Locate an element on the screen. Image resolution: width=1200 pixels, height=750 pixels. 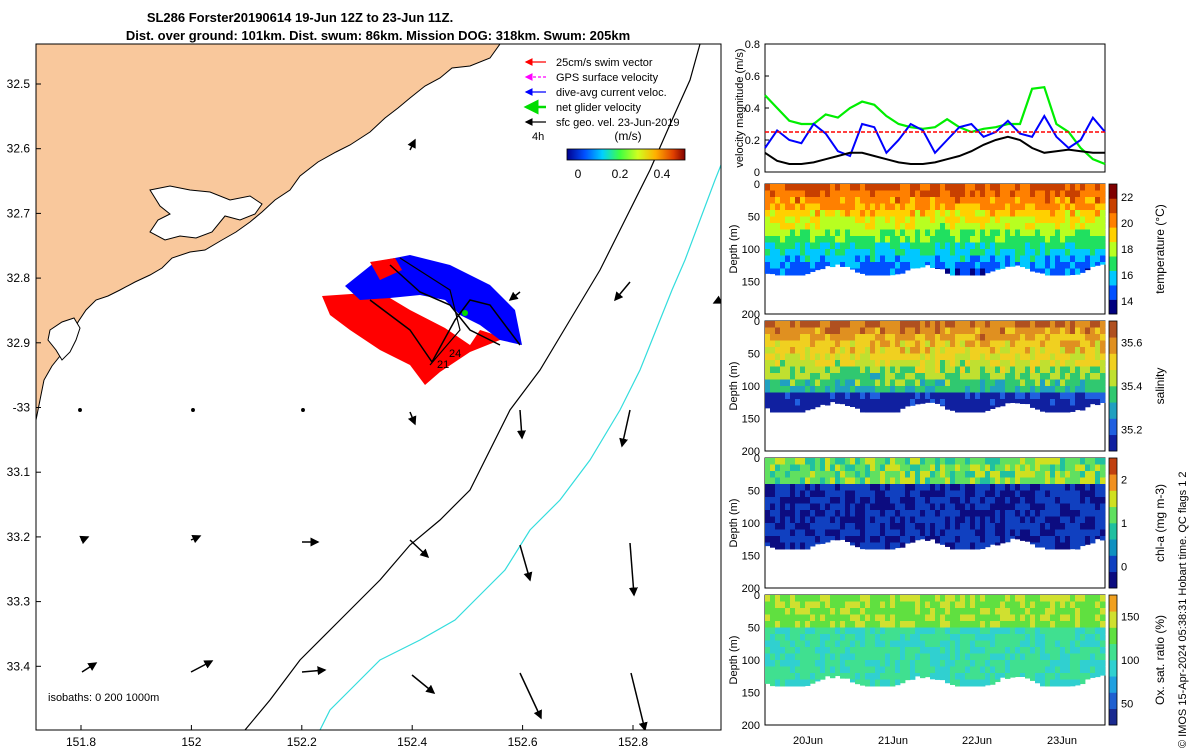
profile-3-cbar-seg is located at coordinates (1113, 603).